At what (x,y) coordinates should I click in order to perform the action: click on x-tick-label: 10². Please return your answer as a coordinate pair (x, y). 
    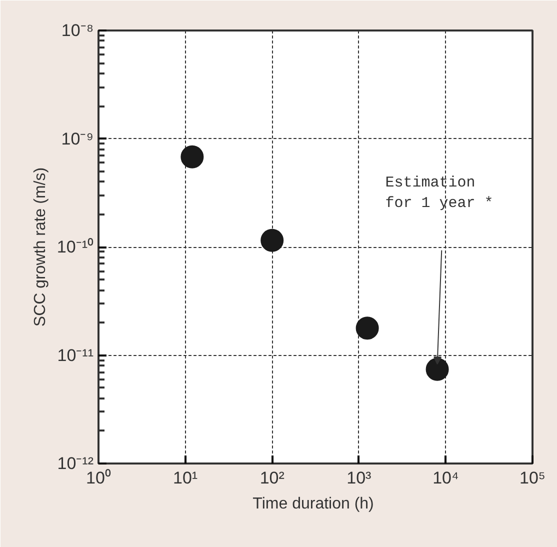
    Looking at the image, I should click on (272, 478).